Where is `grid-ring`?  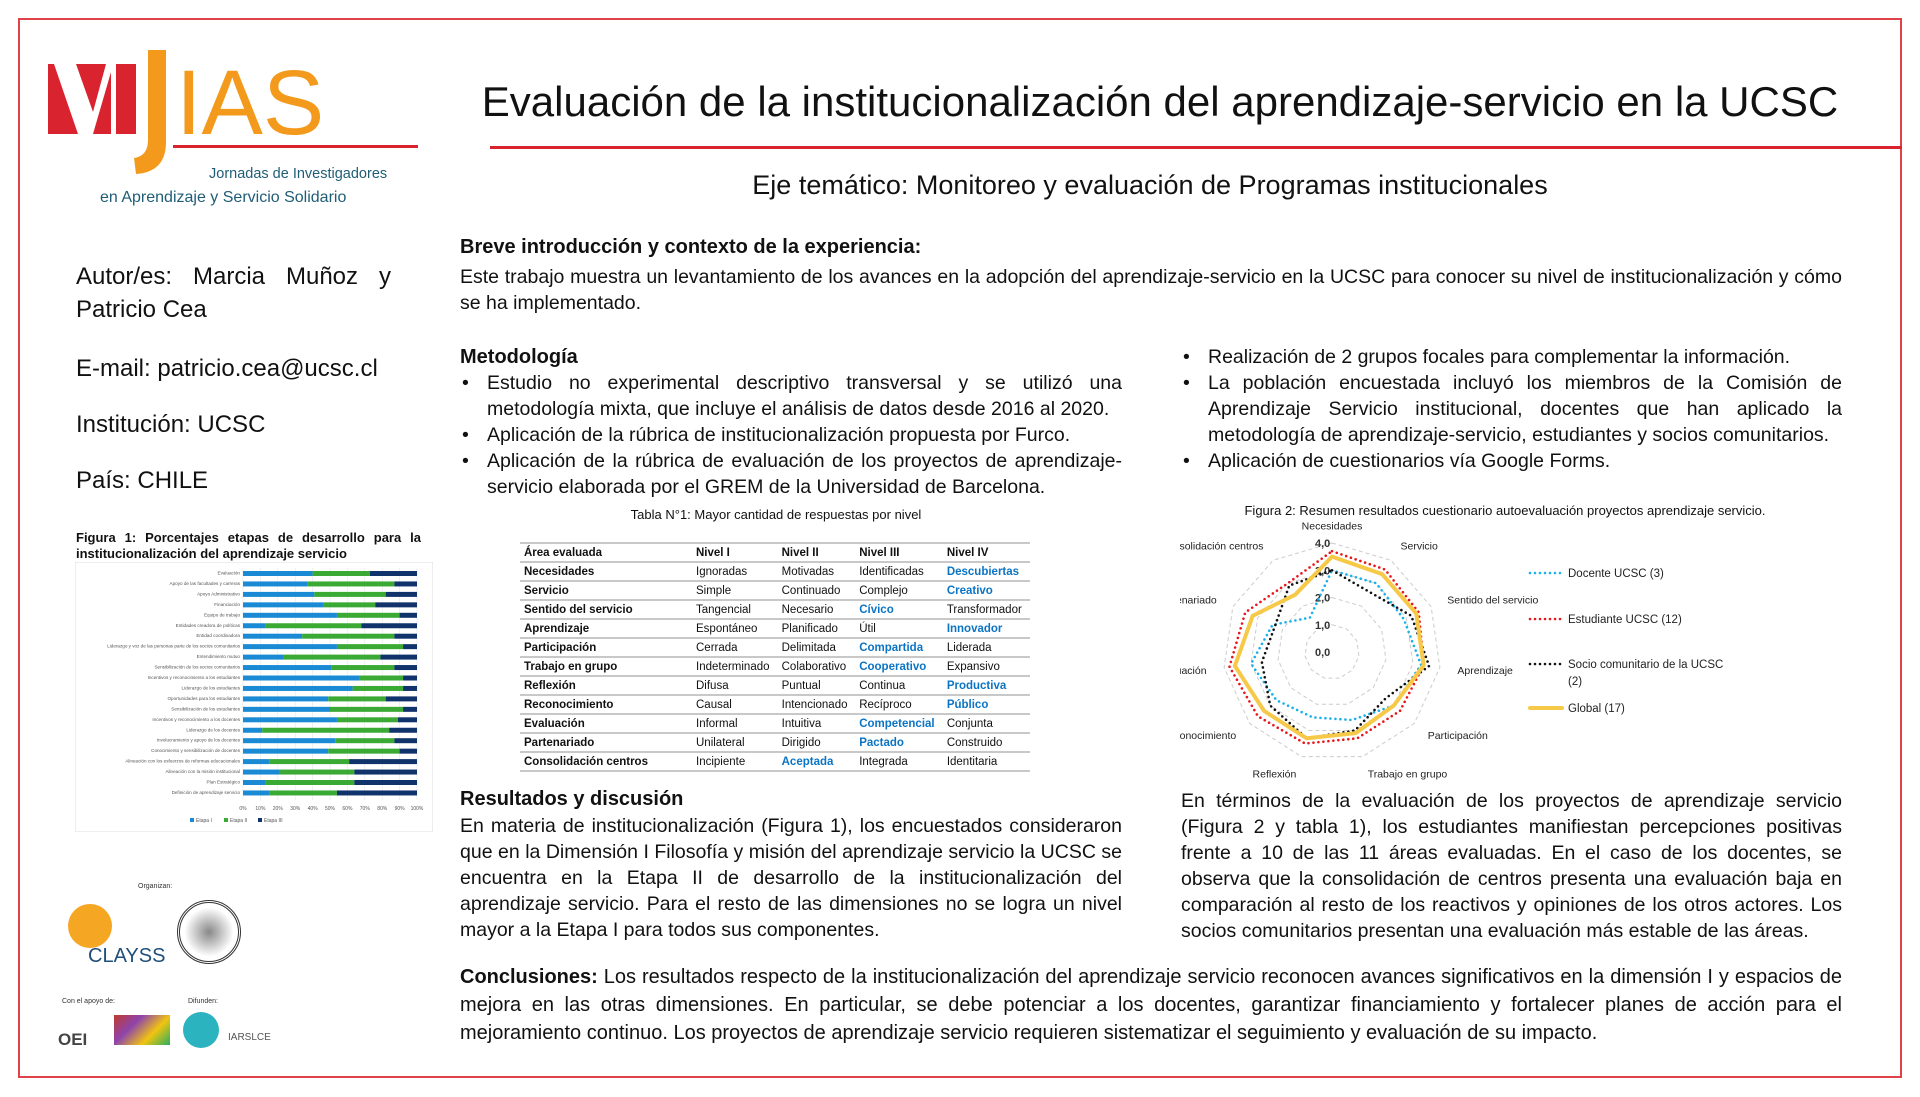
grid-ring is located at coordinates (1332, 650).